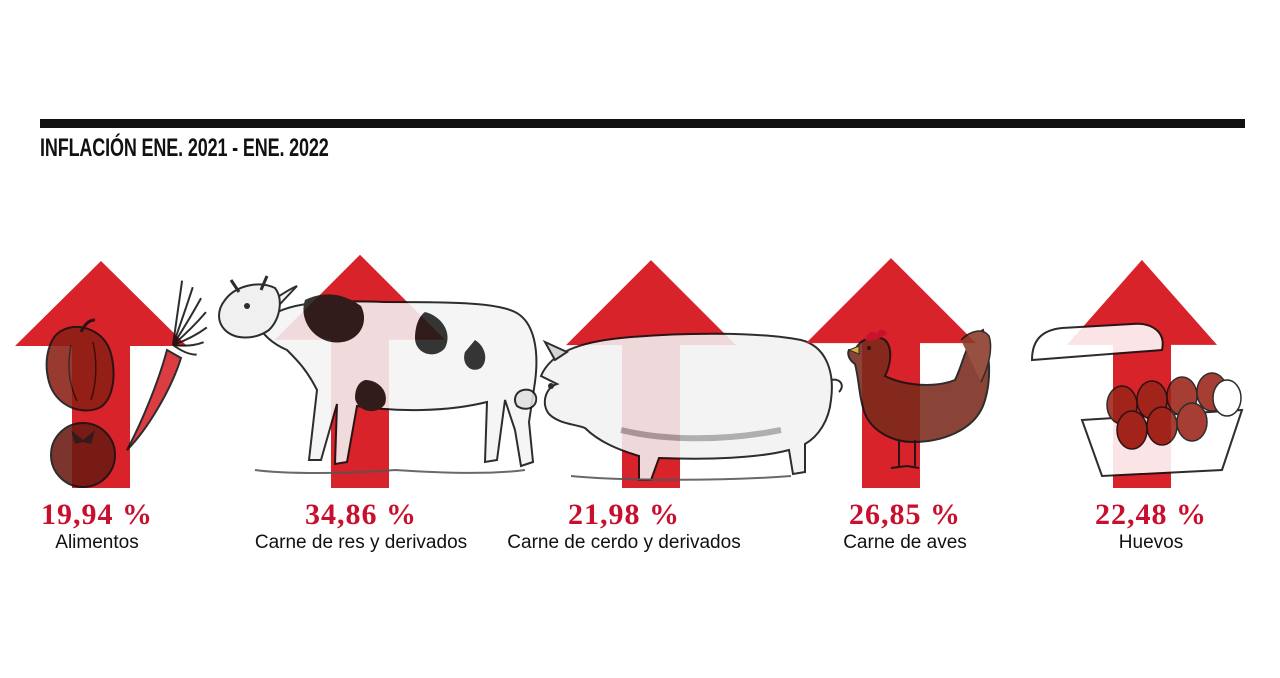 Image resolution: width=1280 pixels, height=678 pixels. I want to click on value-label: 19,94 %, so click(97, 514).